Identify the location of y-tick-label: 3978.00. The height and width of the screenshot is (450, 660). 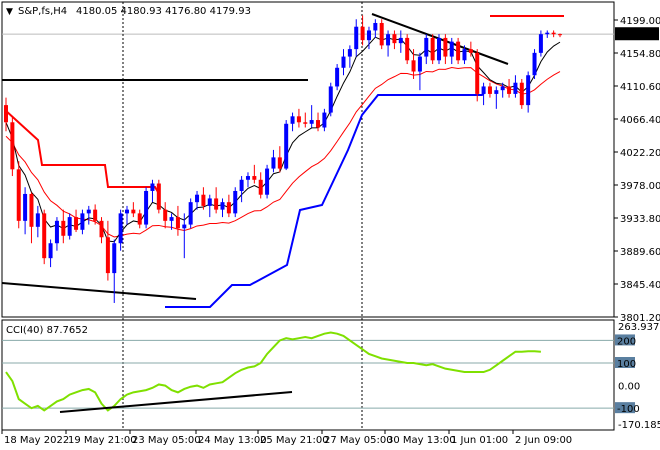
(640, 186).